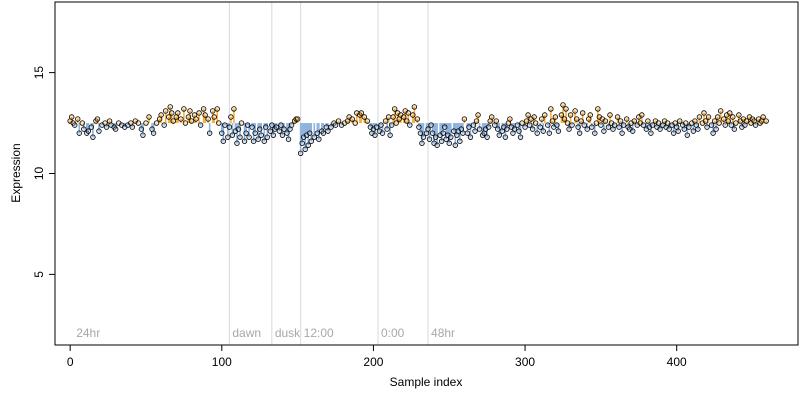 This screenshot has height=400, width=800. What do you see at coordinates (525, 362) in the screenshot?
I see `x-tick-label: 300` at bounding box center [525, 362].